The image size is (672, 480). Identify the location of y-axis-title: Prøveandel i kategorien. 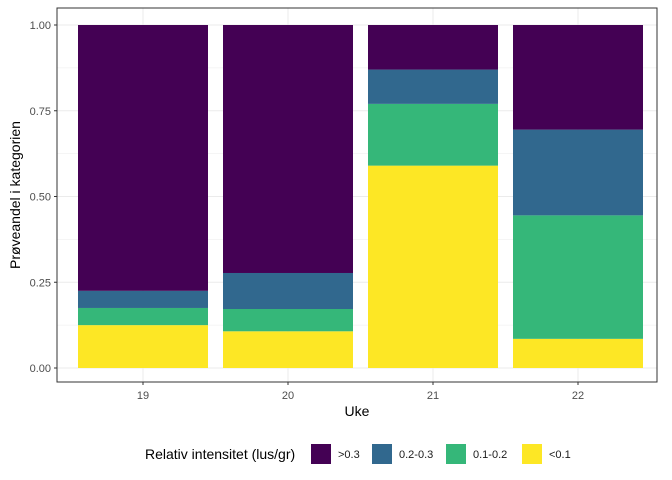
(15, 195).